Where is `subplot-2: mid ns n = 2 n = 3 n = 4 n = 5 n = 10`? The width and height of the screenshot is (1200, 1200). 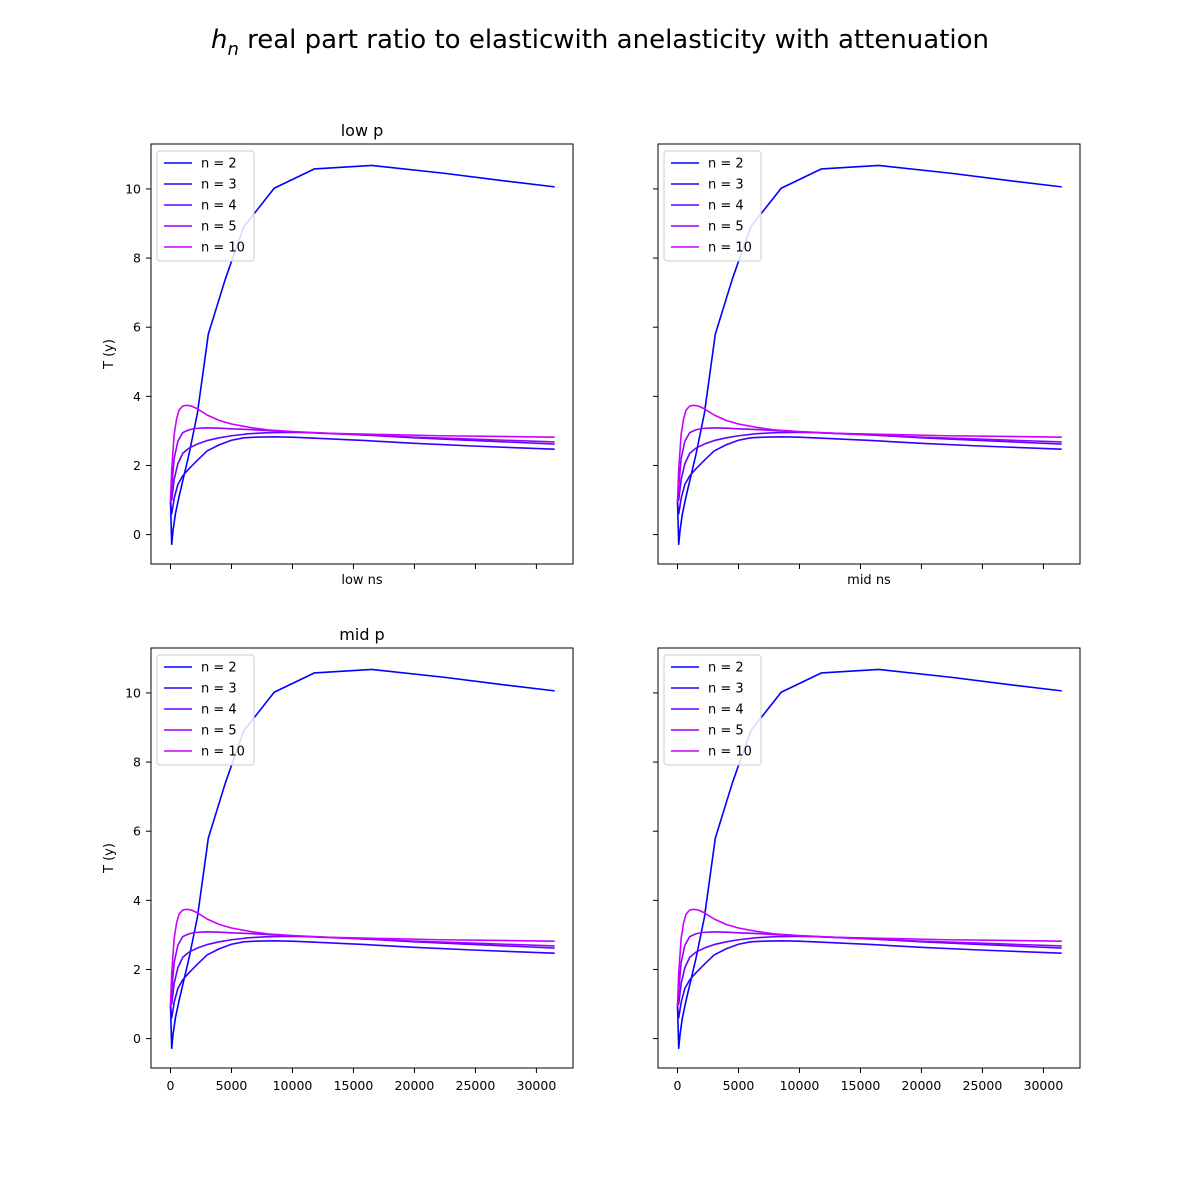 subplot-2: mid ns n = 2 n = 3 n = 4 n = 5 n = 10 is located at coordinates (867, 365).